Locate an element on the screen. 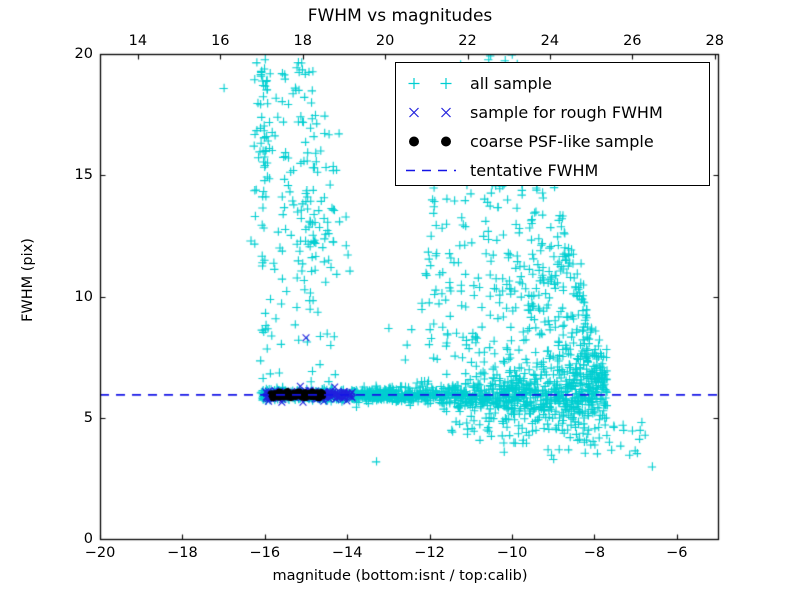 The width and height of the screenshot is (800, 600). x-axis-label: magnitude (bottom:isnt / top:calib) is located at coordinates (400, 576).